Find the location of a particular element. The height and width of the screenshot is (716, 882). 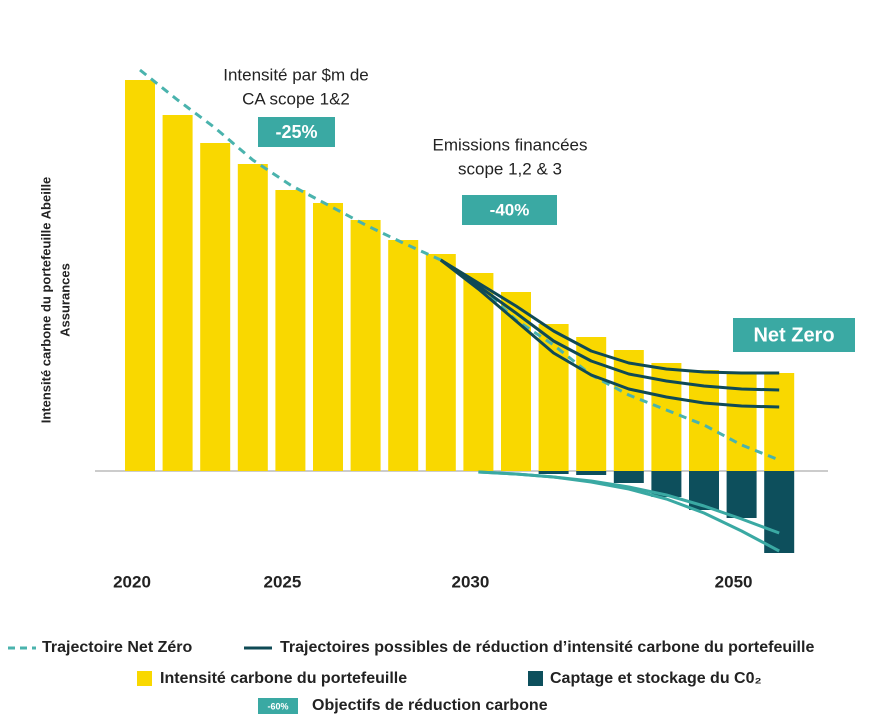

legend-label: Trajectoire Net Zéro is located at coordinates (117, 647).